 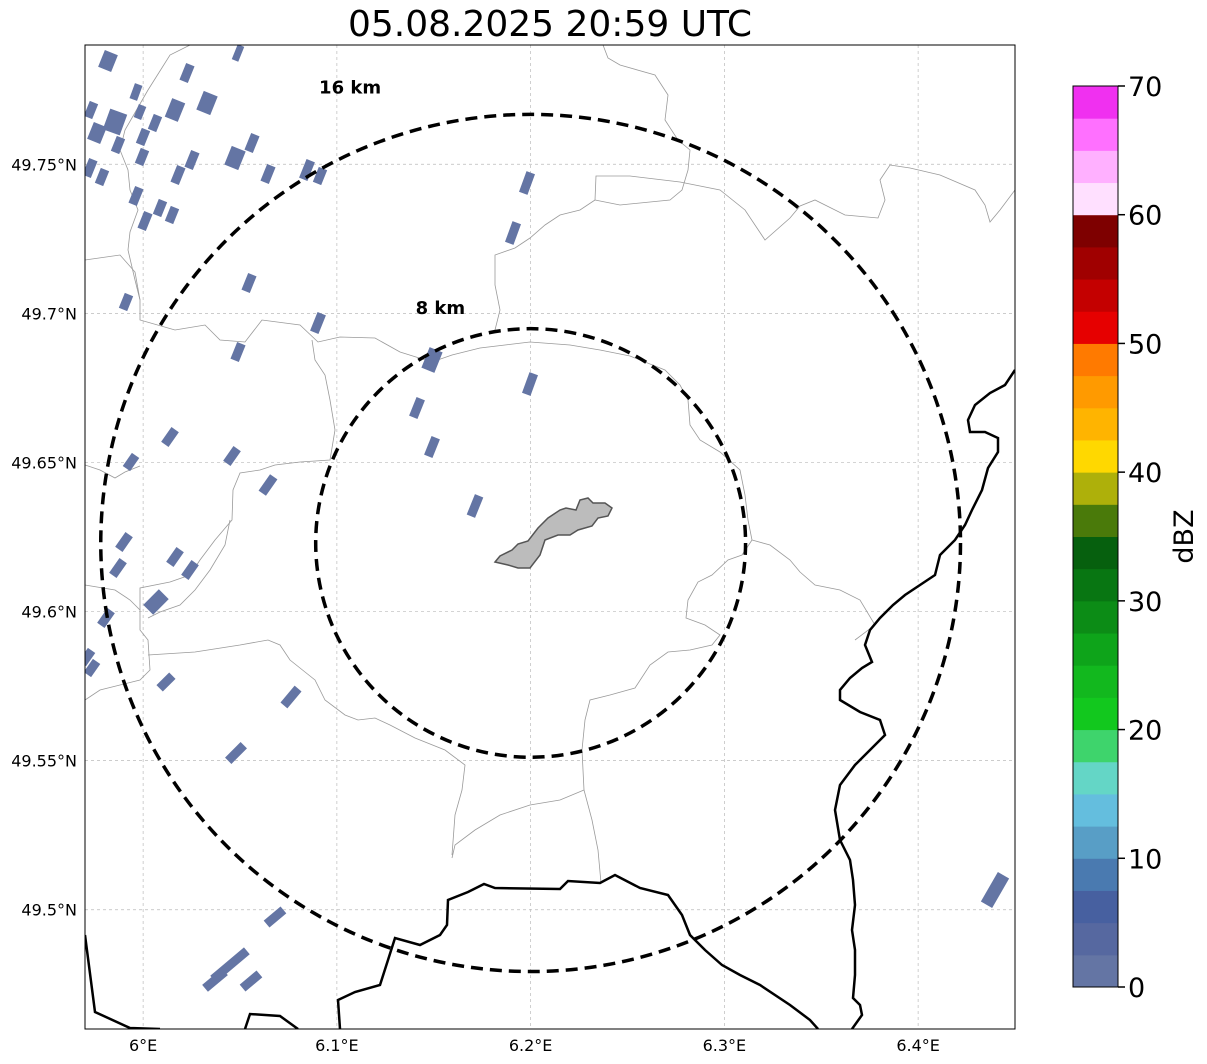 What do you see at coordinates (44, 462) in the screenshot?
I see `lat-tick-label: 49.65°N` at bounding box center [44, 462].